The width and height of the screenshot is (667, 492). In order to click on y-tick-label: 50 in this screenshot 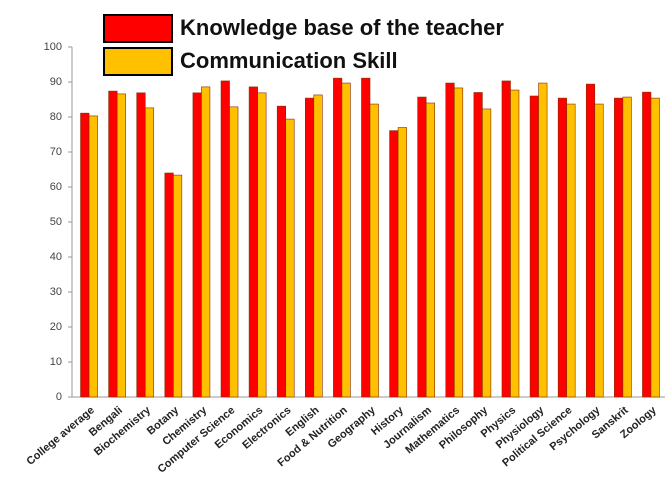, I will do `click(56, 222)`.